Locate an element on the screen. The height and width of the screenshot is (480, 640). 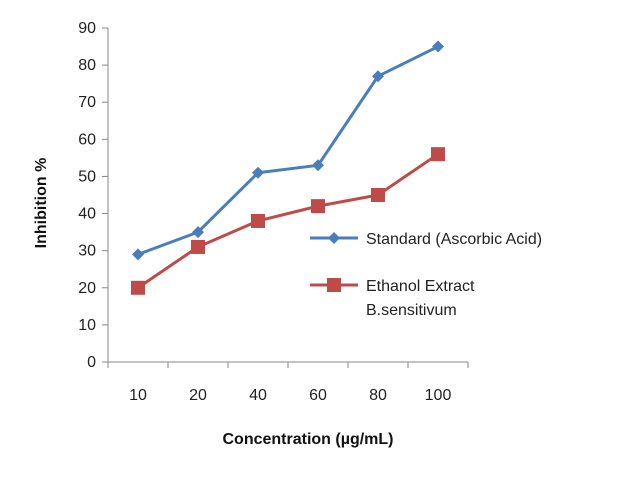
legend-item: Standard (Ascorbic Acid) is located at coordinates (426, 239).